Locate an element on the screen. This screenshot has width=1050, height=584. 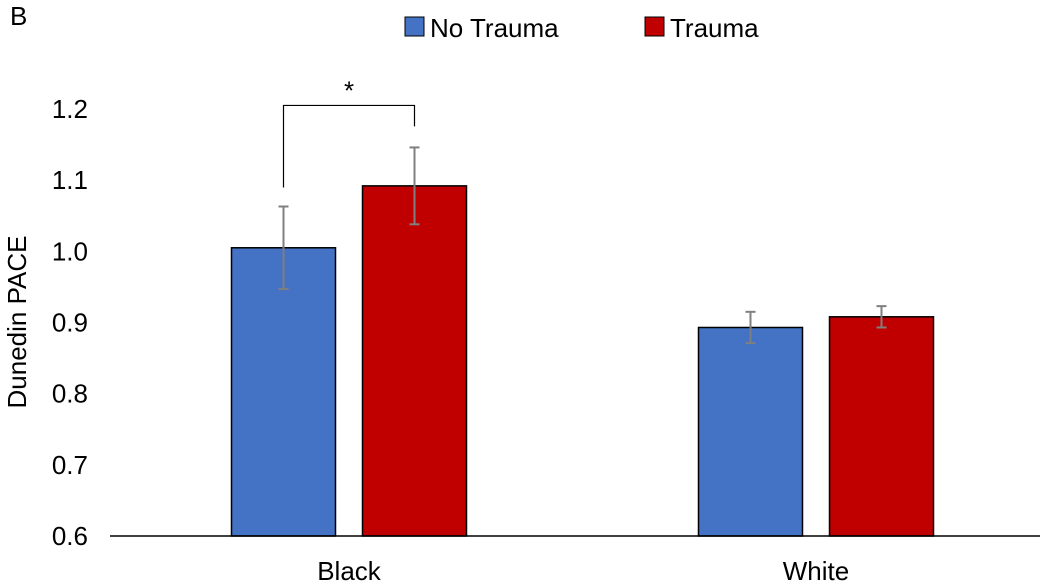
x-tick-label: White is located at coordinates (816, 570).